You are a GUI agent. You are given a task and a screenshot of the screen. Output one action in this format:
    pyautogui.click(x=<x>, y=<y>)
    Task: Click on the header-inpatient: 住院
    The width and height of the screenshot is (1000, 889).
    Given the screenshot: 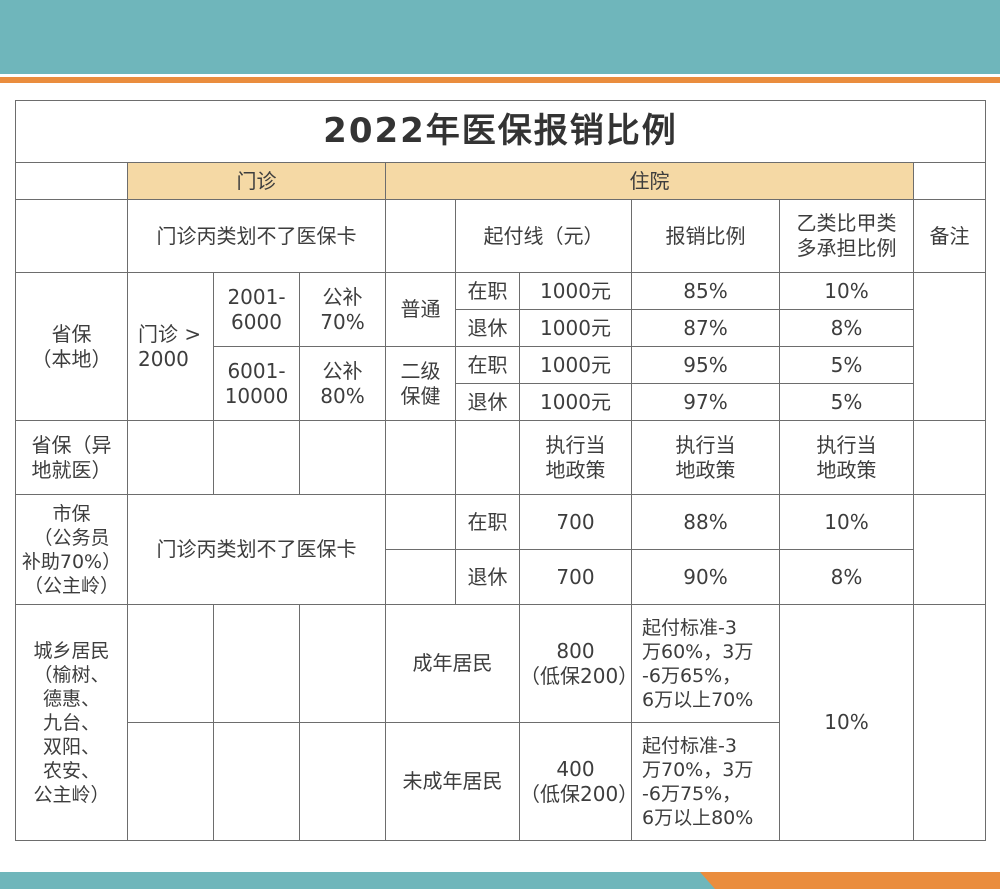 What is the action you would take?
    pyautogui.click(x=649, y=181)
    